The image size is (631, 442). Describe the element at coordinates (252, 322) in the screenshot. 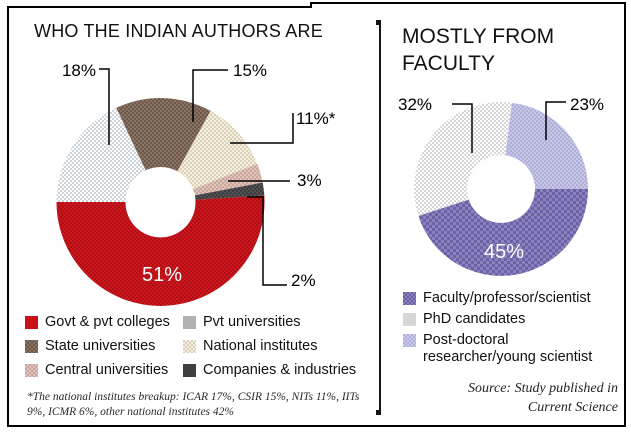

I see `legend-label: Pvt universities` at that location.